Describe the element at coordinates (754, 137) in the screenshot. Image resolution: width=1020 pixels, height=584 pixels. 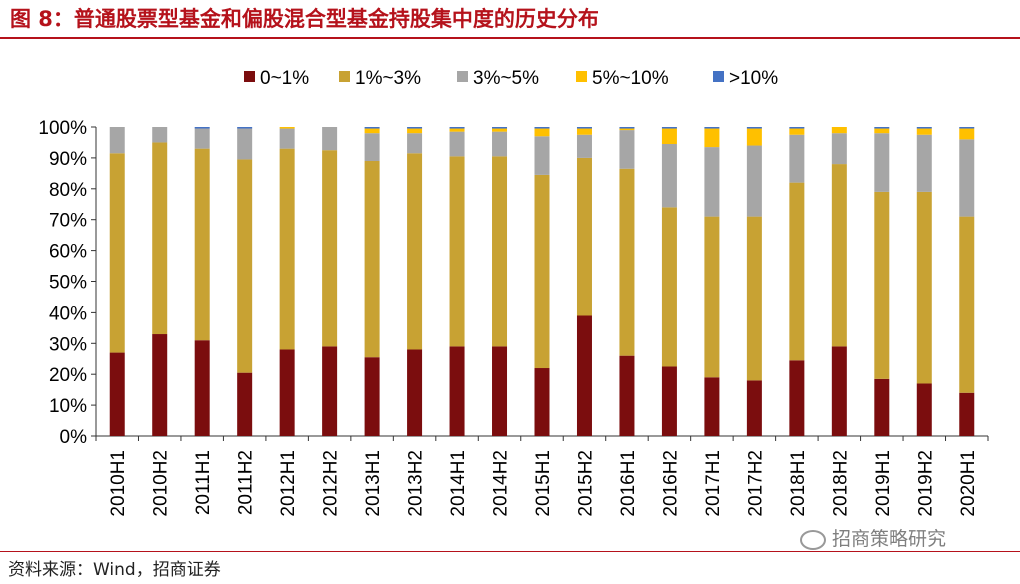
I see `bar-2017H2-5%~10%` at that location.